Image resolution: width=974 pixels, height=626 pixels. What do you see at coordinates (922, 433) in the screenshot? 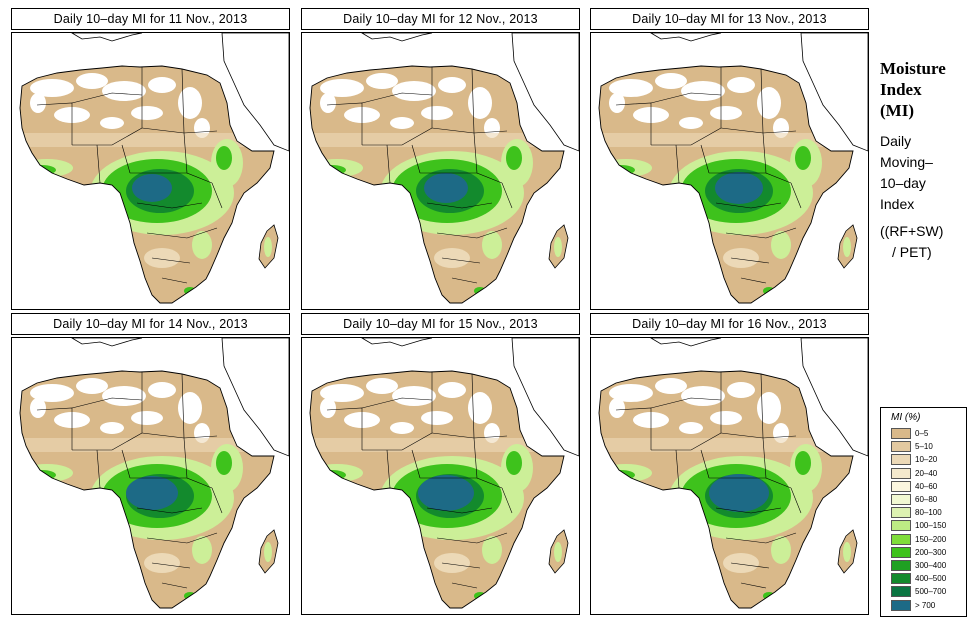
I see `legend-label: 0–5` at bounding box center [922, 433].